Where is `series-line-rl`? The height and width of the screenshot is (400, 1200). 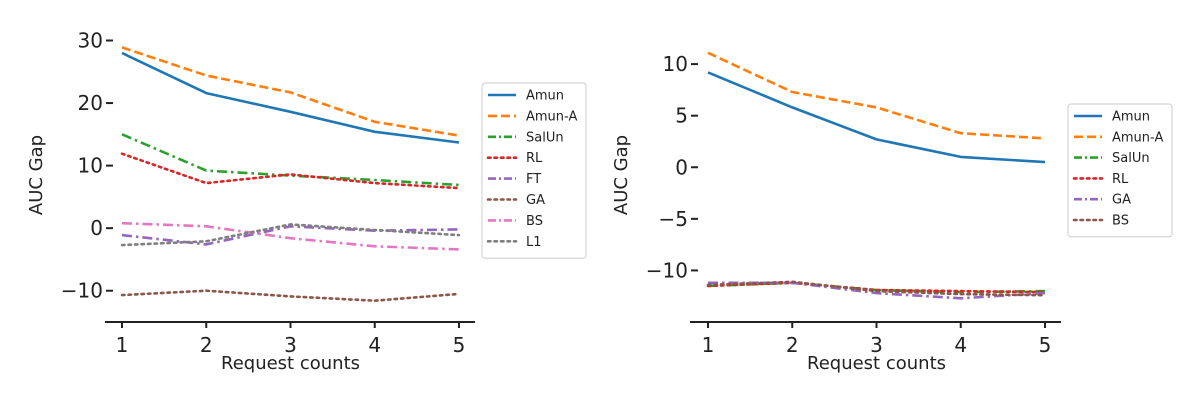
series-line-rl is located at coordinates (290, 171).